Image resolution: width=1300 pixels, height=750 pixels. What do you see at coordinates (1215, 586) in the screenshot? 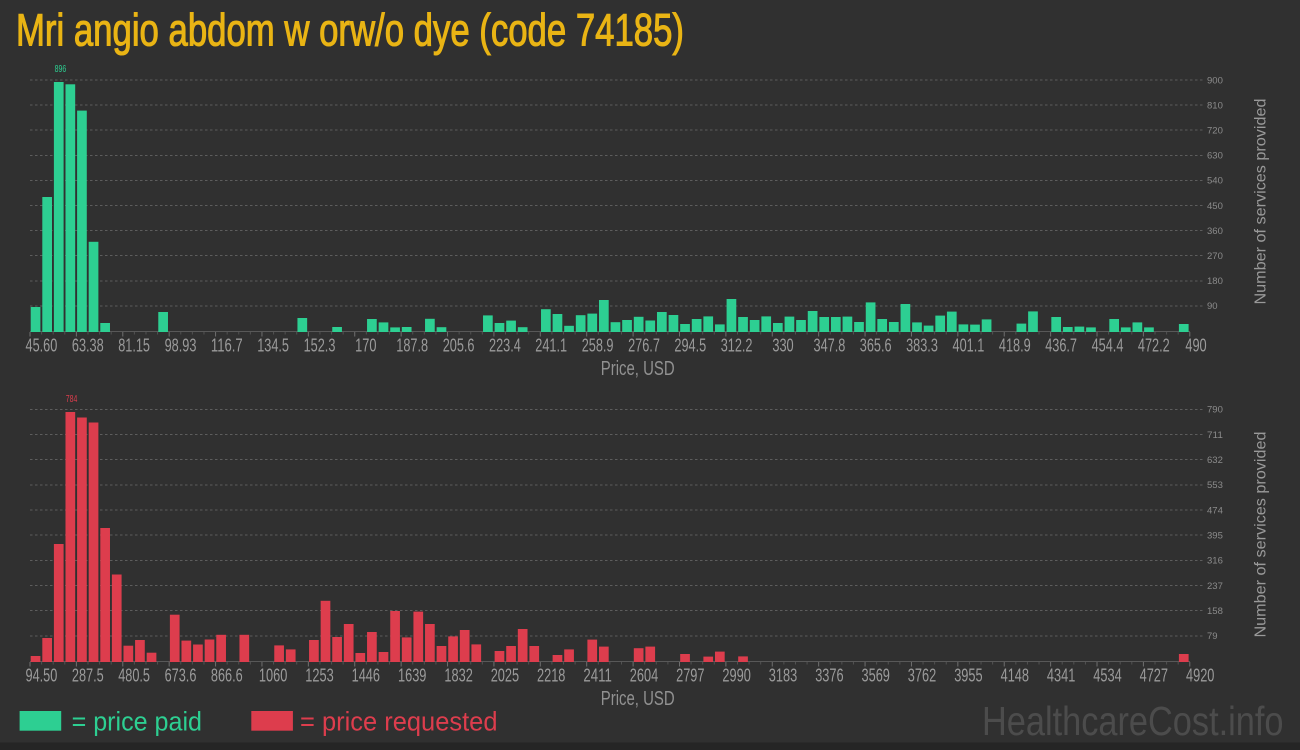
I see `svg-text: 237` at bounding box center [1215, 586].